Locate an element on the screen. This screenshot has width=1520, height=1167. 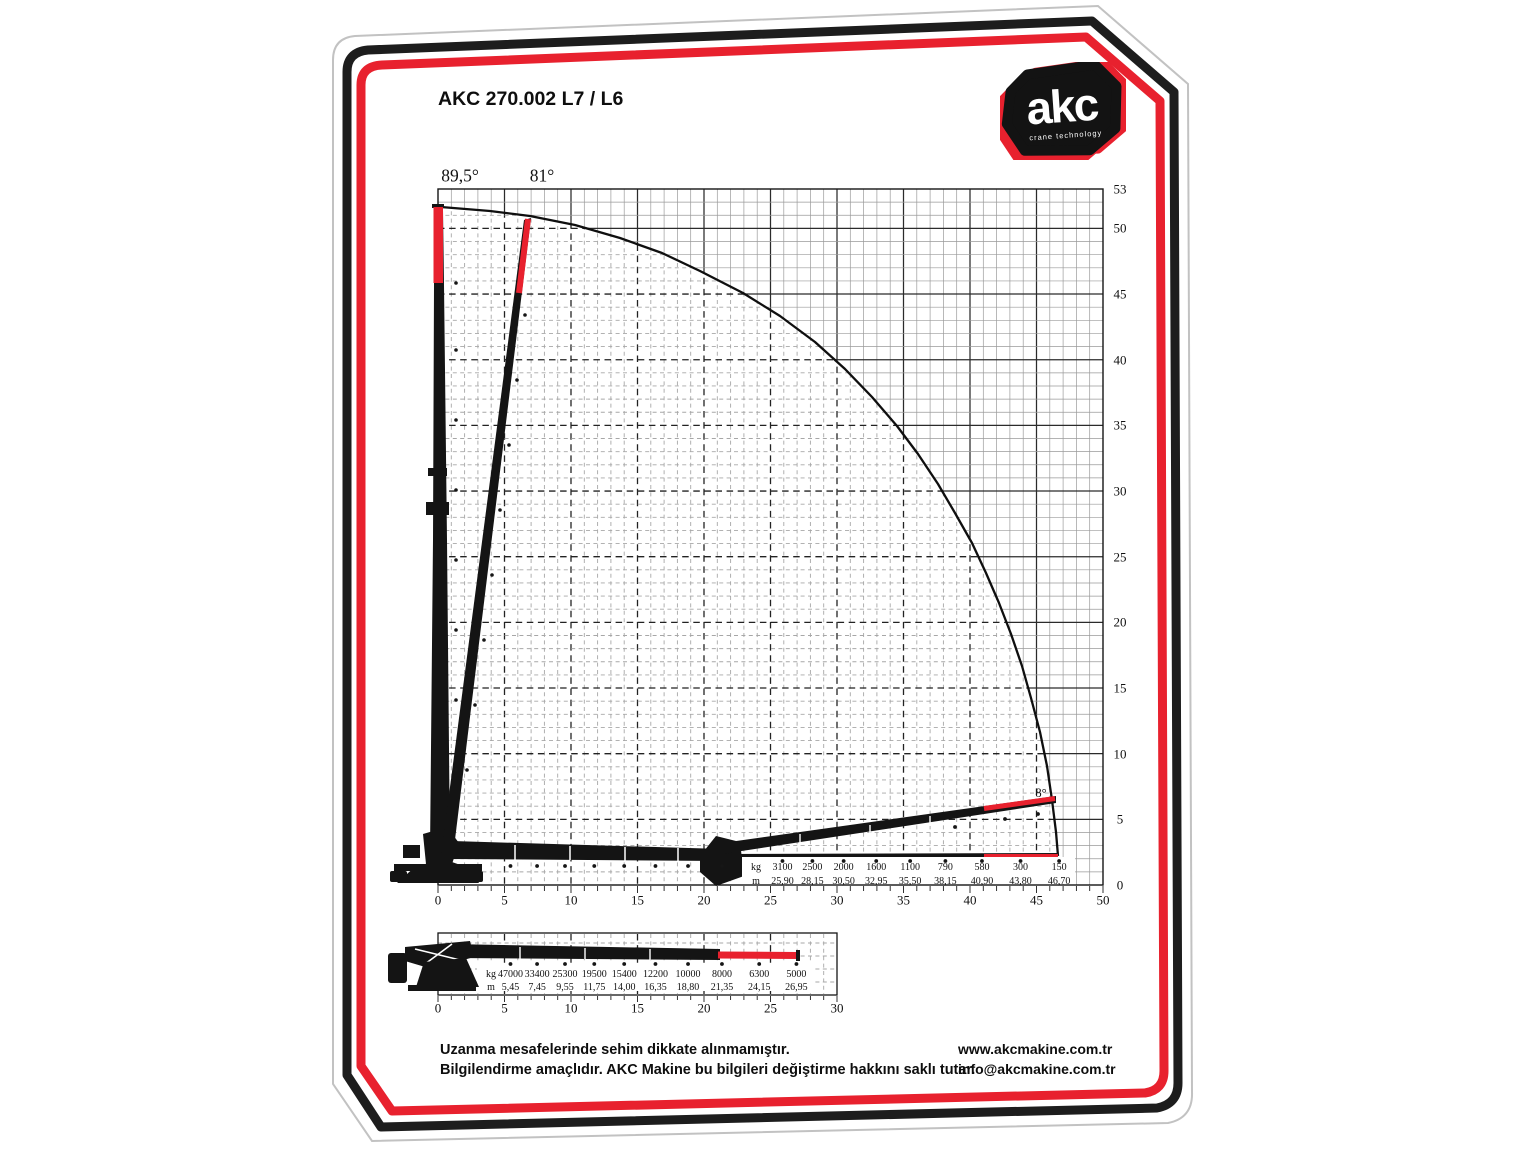
main-x-tick-label: 25 is located at coordinates (770, 900).